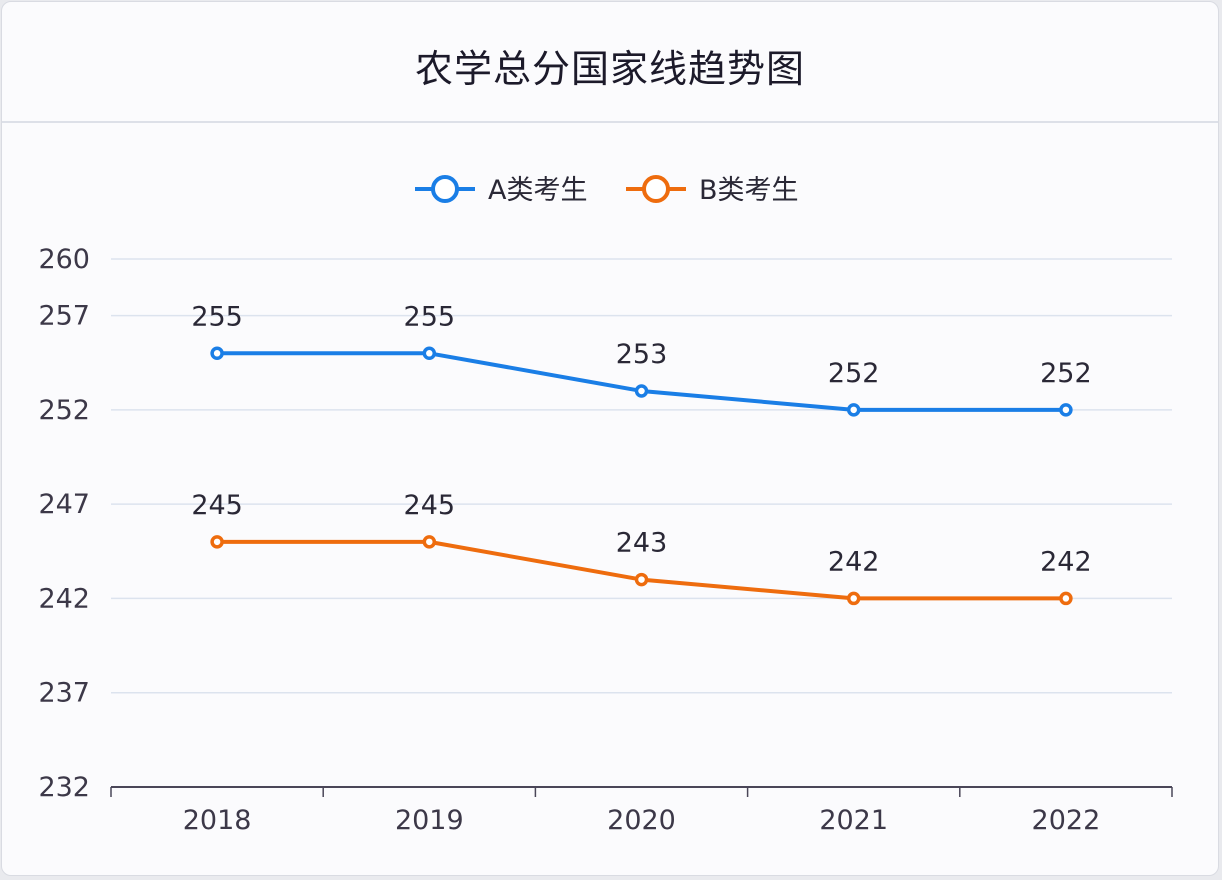 The image size is (1222, 880). I want to click on y-tick-label: 260, so click(64, 259).